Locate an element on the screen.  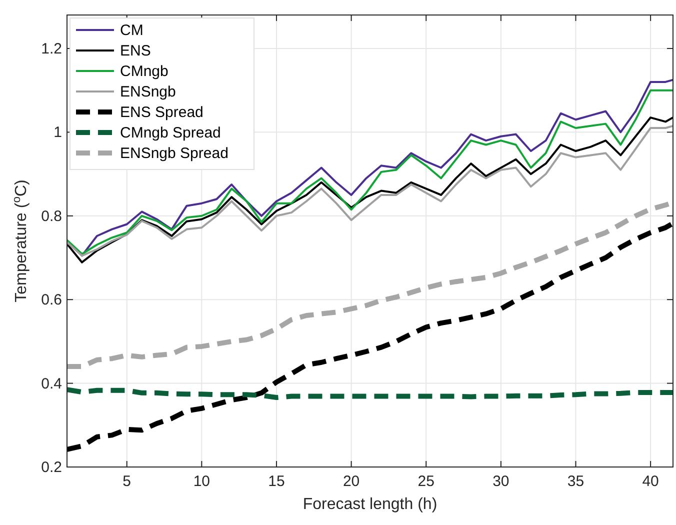
x-tick-label: 20 is located at coordinates (351, 481).